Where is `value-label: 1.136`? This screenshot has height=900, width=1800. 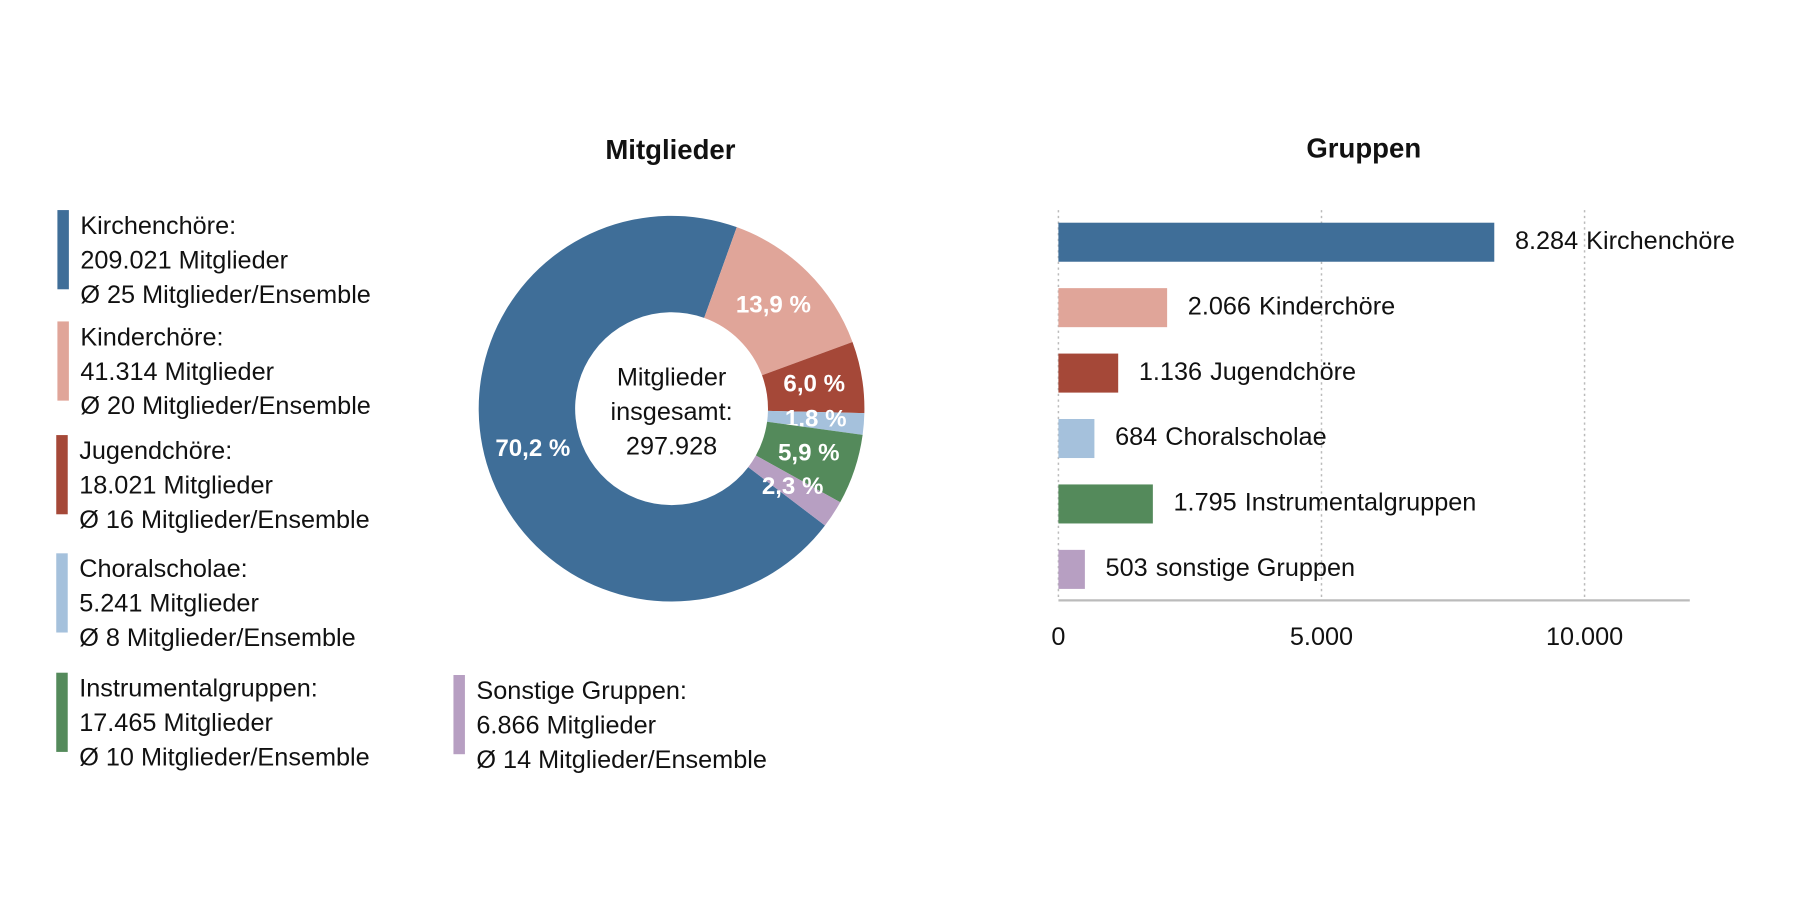 value-label: 1.136 is located at coordinates (1170, 372).